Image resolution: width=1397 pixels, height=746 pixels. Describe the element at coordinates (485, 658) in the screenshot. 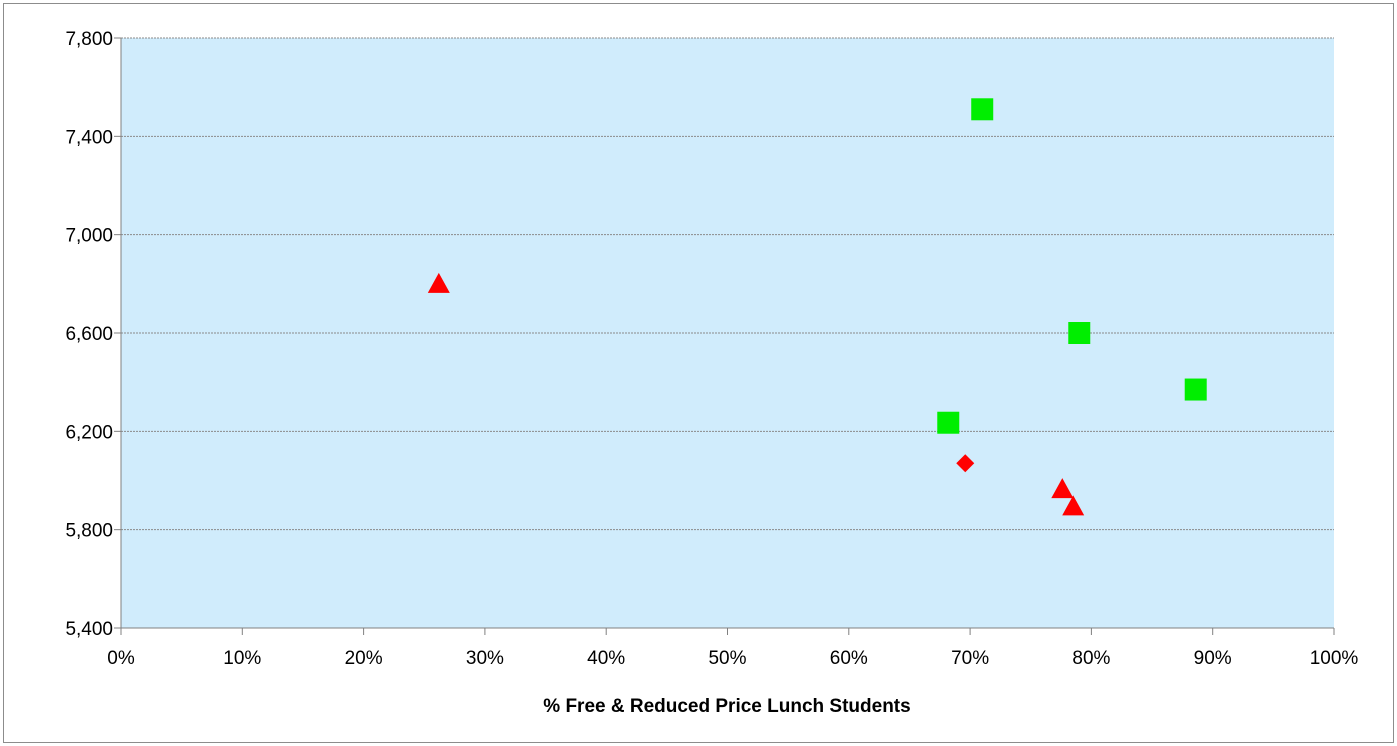

I see `x-tick-label: 30%` at that location.